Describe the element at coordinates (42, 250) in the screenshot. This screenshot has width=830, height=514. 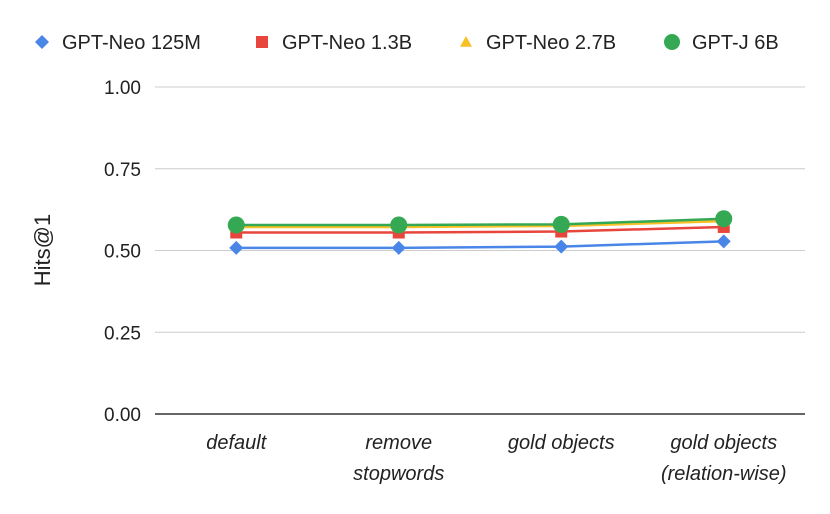
I see `y-axis-label: Hits@1` at that location.